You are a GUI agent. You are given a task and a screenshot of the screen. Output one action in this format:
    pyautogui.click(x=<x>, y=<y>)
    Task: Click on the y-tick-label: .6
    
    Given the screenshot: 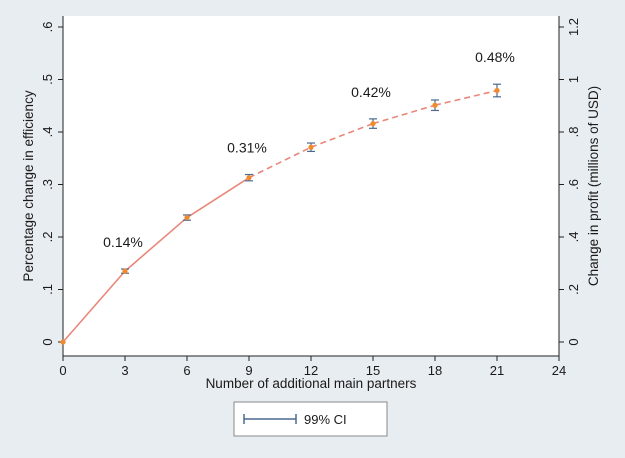 What is the action you would take?
    pyautogui.click(x=47, y=27)
    